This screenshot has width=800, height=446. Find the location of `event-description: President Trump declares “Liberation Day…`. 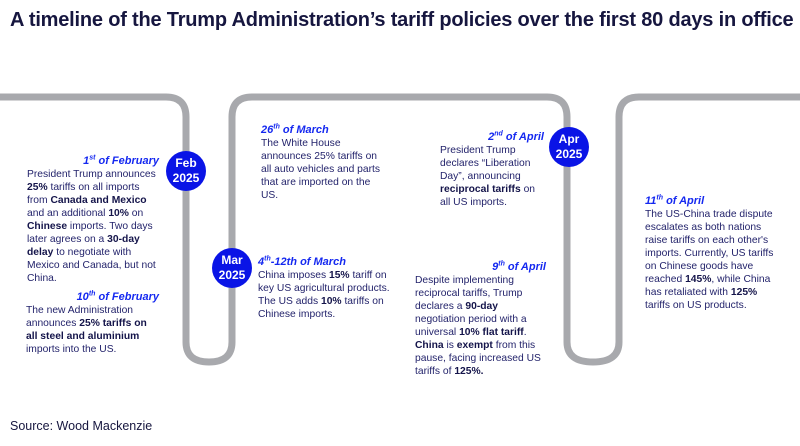

event-description: President Trump declares “Liberation Day… is located at coordinates (492, 176).